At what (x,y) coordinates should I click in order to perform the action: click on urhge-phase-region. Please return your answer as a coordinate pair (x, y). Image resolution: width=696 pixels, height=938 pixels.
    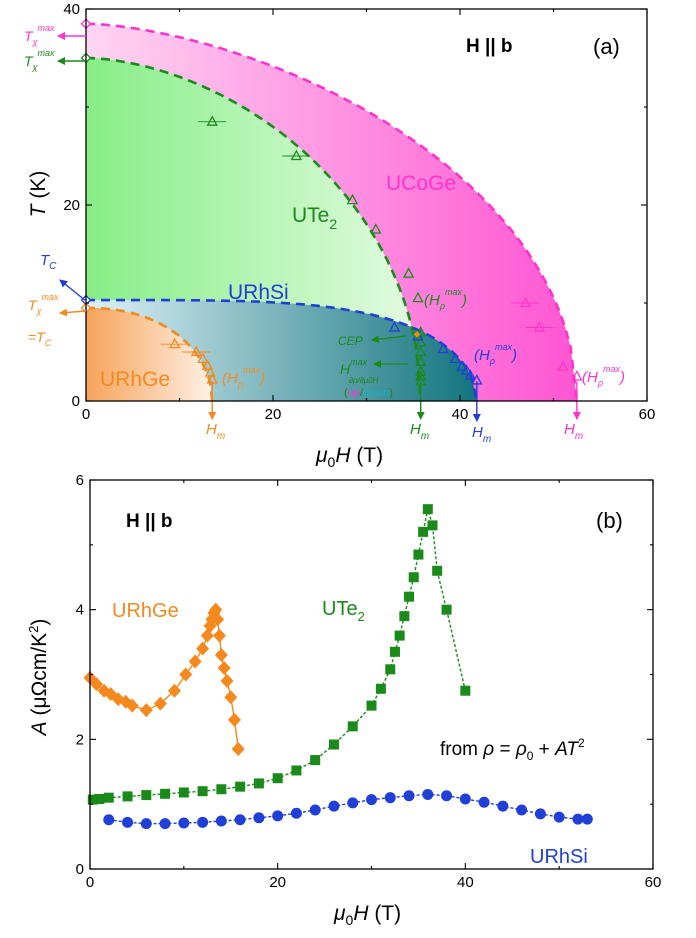
    Looking at the image, I should click on (149, 354).